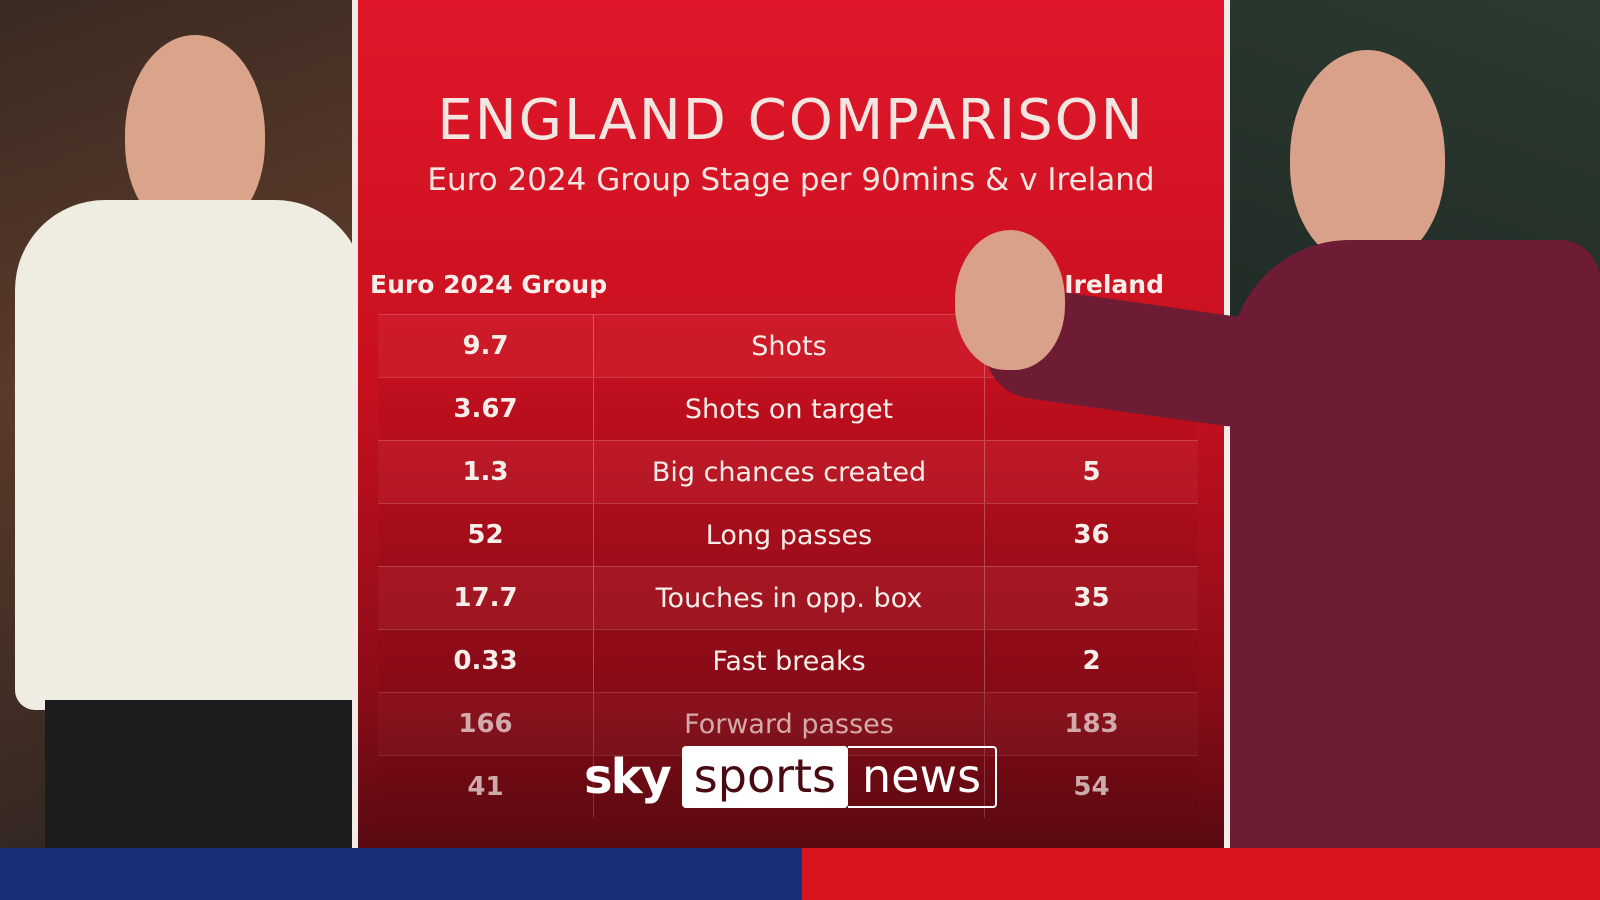  What do you see at coordinates (1091, 598) in the screenshot?
I see `ireland-value: 35` at bounding box center [1091, 598].